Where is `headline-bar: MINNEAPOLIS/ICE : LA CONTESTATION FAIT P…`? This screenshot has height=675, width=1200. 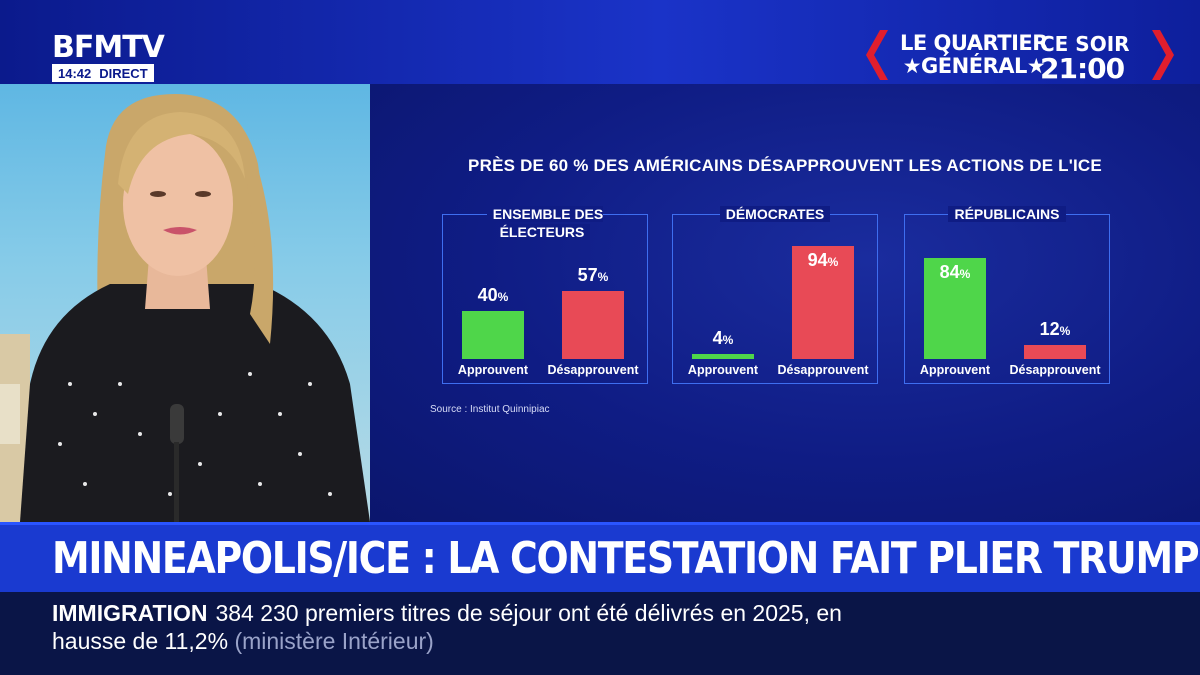
headline-bar: MINNEAPOLIS/ICE : LA CONTESTATION FAIT P… is located at coordinates (600, 557).